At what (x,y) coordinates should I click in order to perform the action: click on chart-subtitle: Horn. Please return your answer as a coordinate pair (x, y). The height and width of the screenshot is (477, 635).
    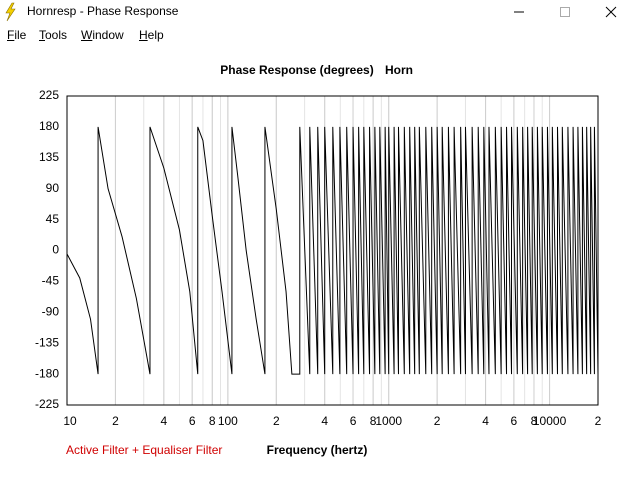
    Looking at the image, I should click on (399, 70).